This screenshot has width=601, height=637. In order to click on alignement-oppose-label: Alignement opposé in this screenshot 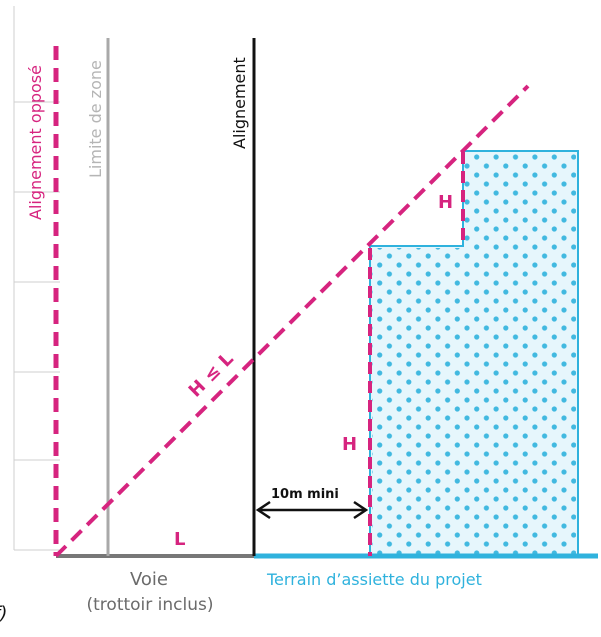, I will do `click(35, 142)`.